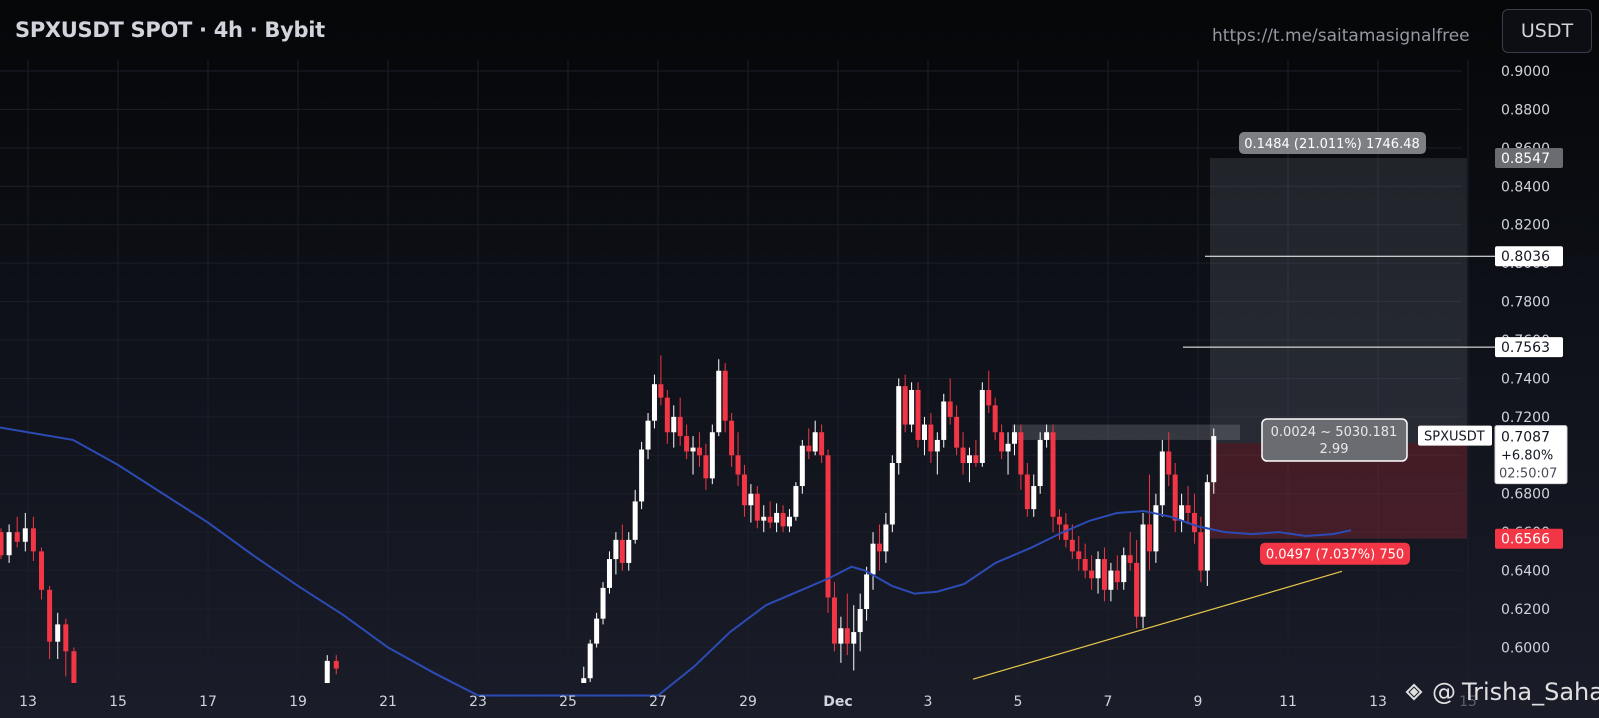 The image size is (1599, 718). What do you see at coordinates (1334, 432) in the screenshot?
I see `position-info-line1: 0.0024 ~ 5030.181` at bounding box center [1334, 432].